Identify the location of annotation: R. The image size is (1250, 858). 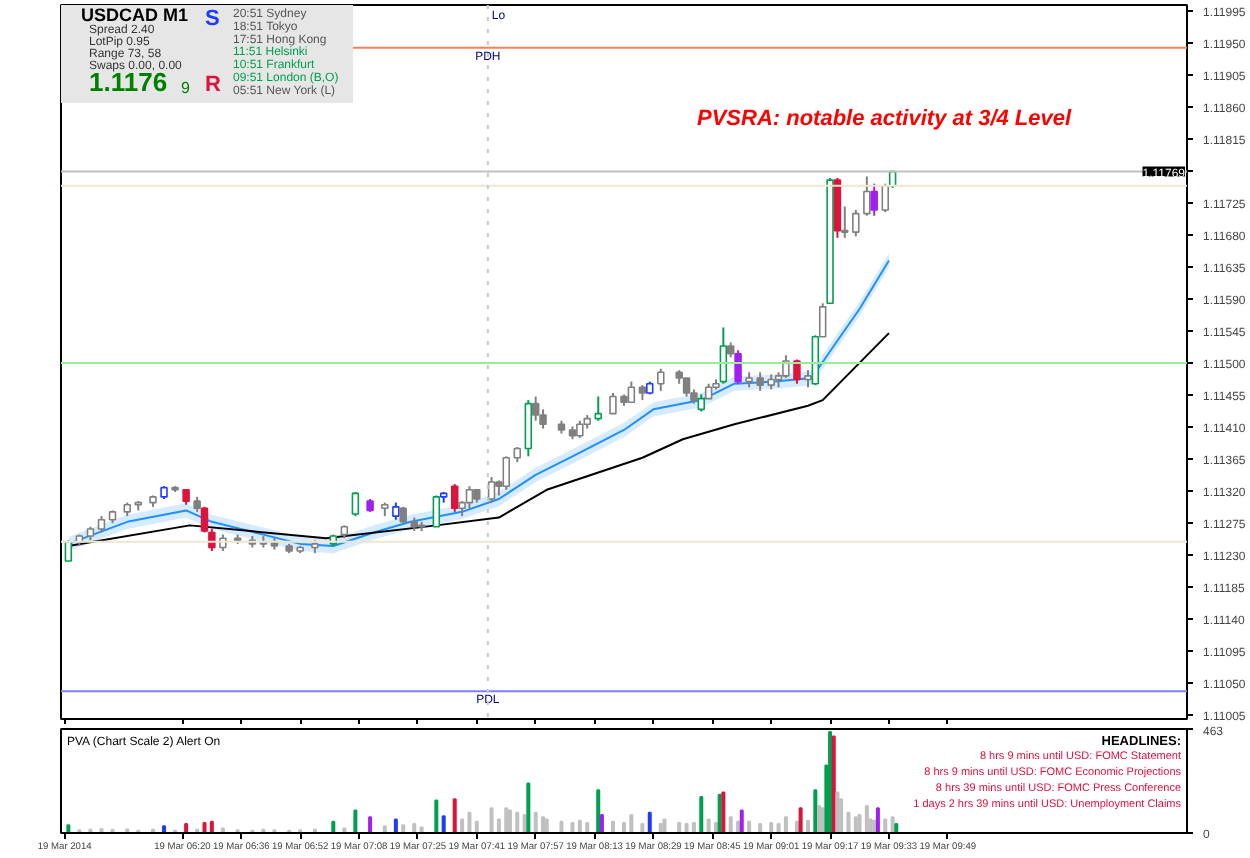
(213, 85).